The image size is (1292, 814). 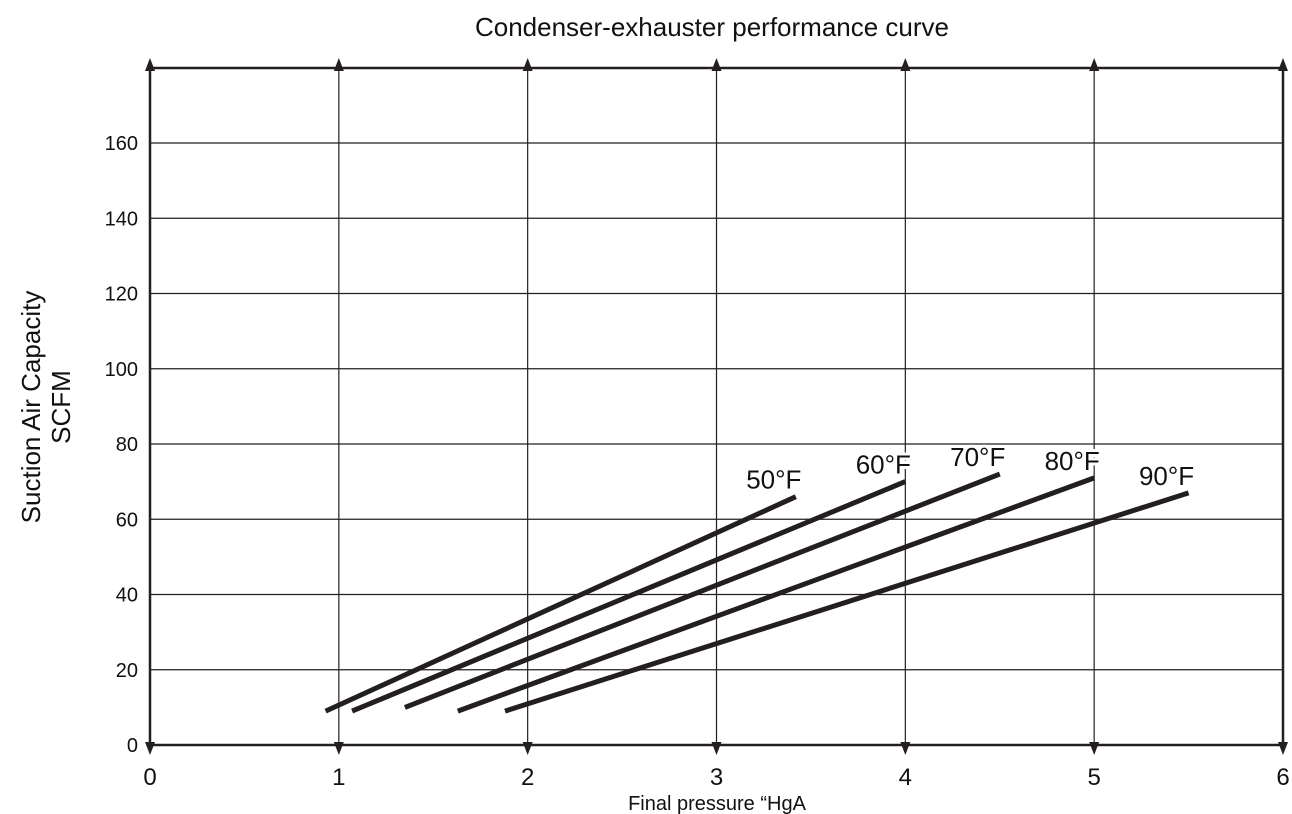 I want to click on y-tick-label: 20, so click(x=127, y=671).